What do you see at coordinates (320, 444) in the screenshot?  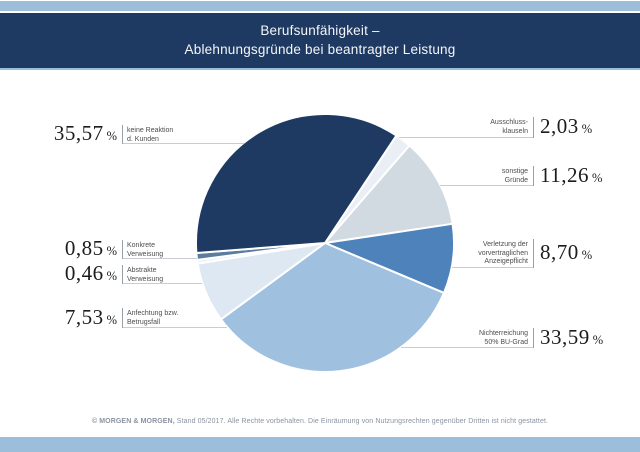 I see `bottom-accent-bar` at bounding box center [320, 444].